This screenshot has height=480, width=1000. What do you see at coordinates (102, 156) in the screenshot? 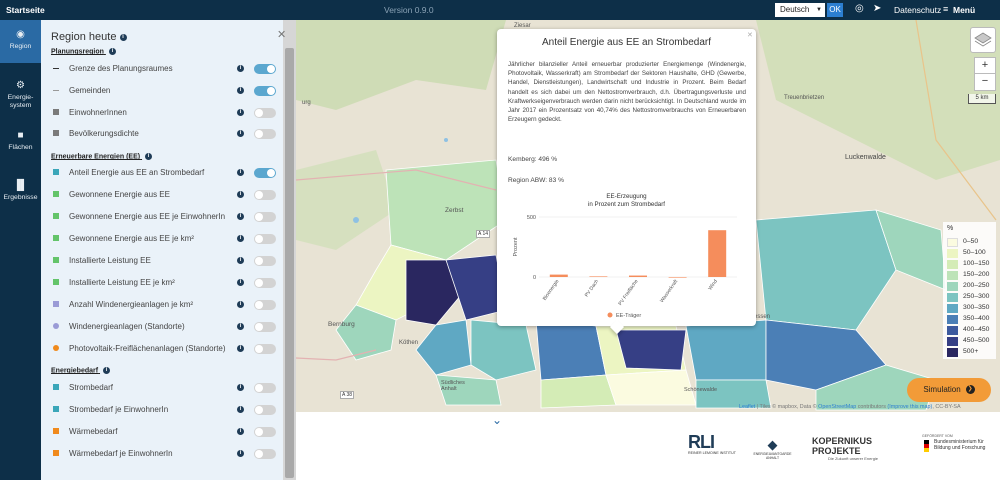
I see `section-title-ee: Erneuerbare Energien (EE) i` at bounding box center [102, 156].